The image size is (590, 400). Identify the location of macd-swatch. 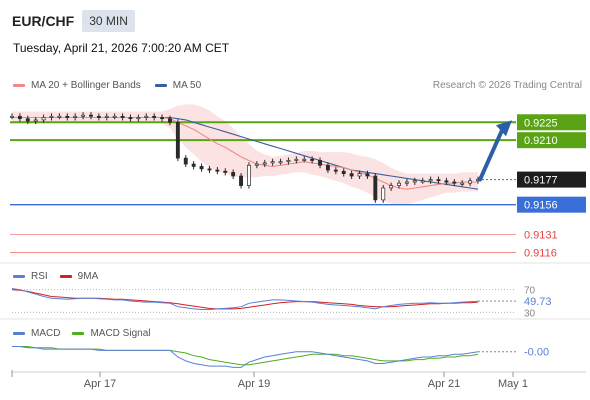
(19, 333).